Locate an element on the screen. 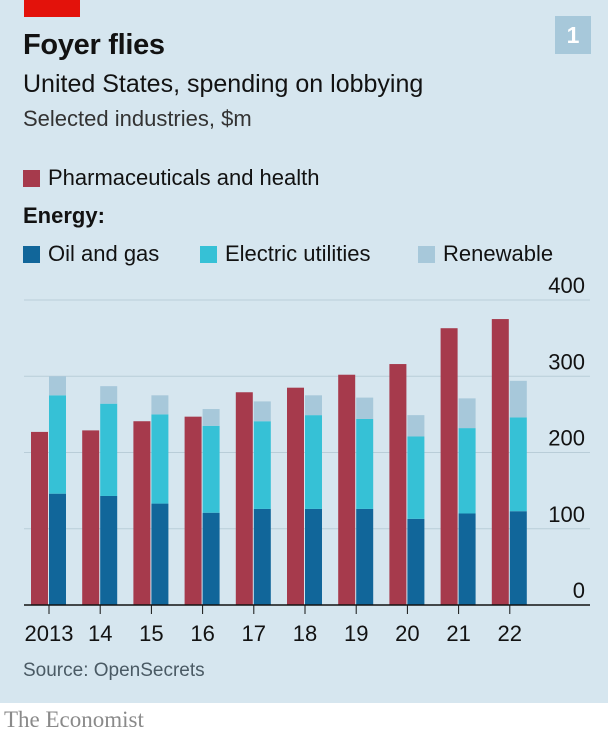 Image resolution: width=608 pixels, height=739 pixels. x-tick-label-15: 15 is located at coordinates (151, 633).